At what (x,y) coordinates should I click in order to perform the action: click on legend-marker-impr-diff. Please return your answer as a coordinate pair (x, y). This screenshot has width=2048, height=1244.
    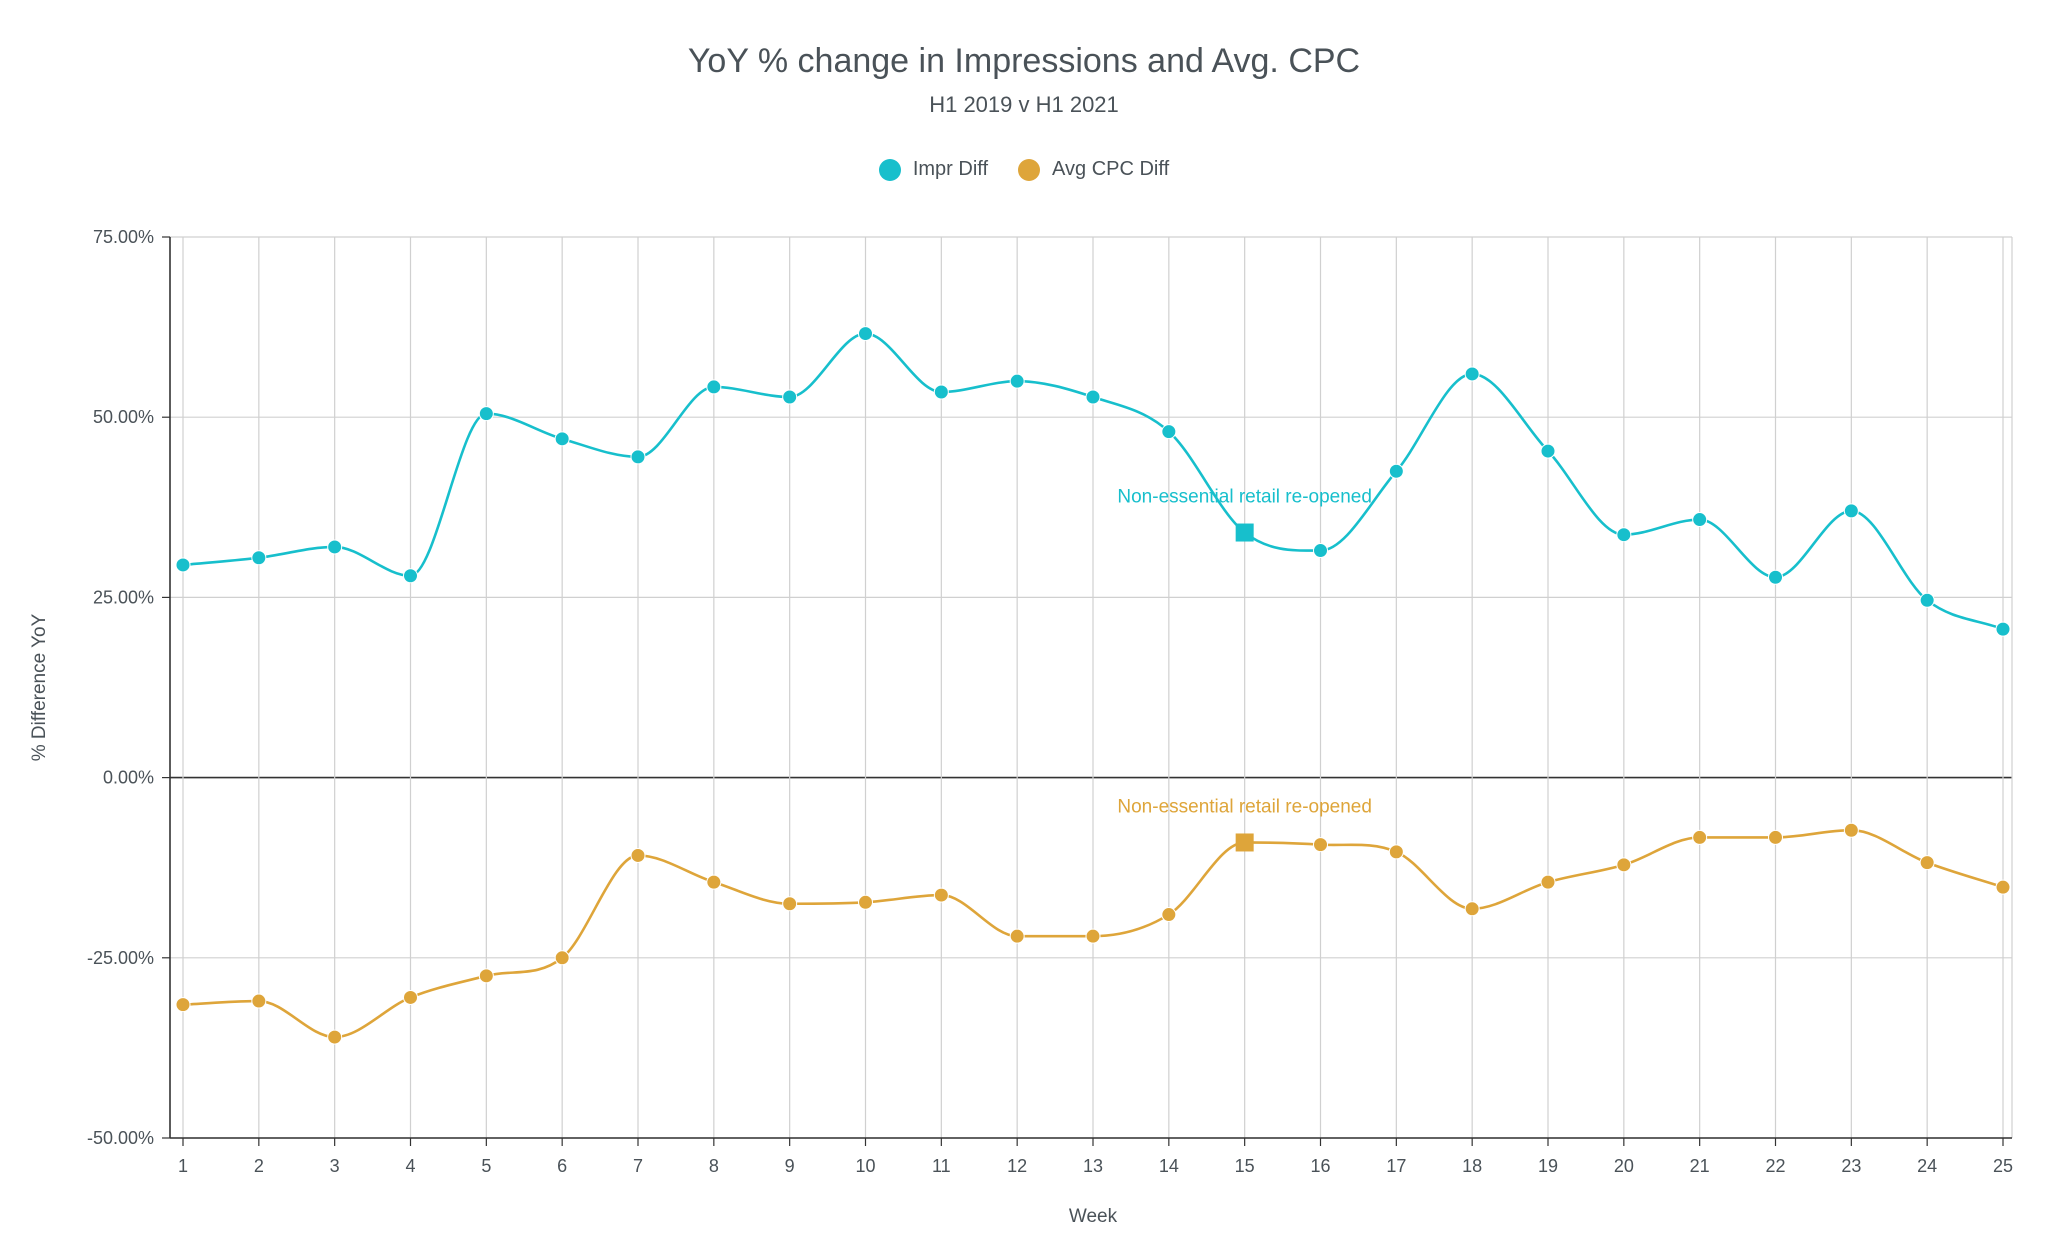
    Looking at the image, I should click on (889, 169).